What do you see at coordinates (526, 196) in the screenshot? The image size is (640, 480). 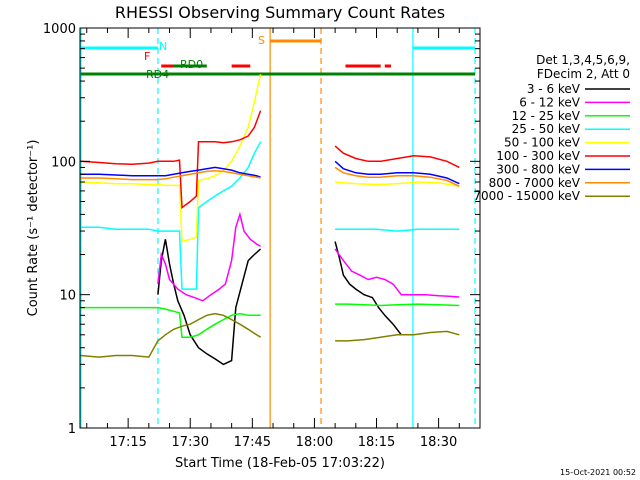 I see `legend-label-8: 7000 - 15000 keV` at bounding box center [526, 196].